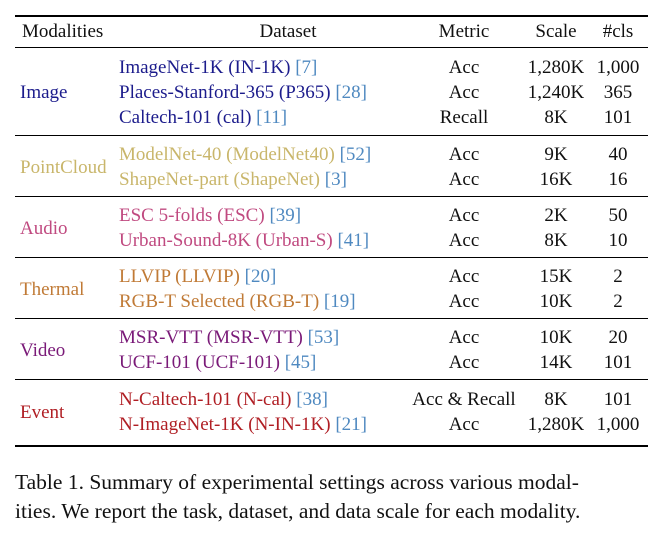 Image resolution: width=663 pixels, height=558 pixels. Describe the element at coordinates (52, 289) in the screenshot. I see `modality-label: Thermal` at that location.